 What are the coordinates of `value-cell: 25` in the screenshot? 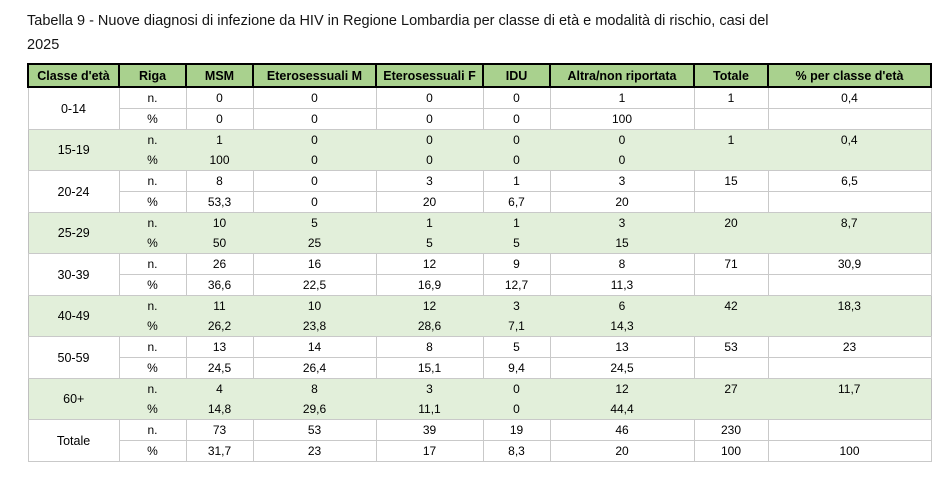 It's located at (314, 243).